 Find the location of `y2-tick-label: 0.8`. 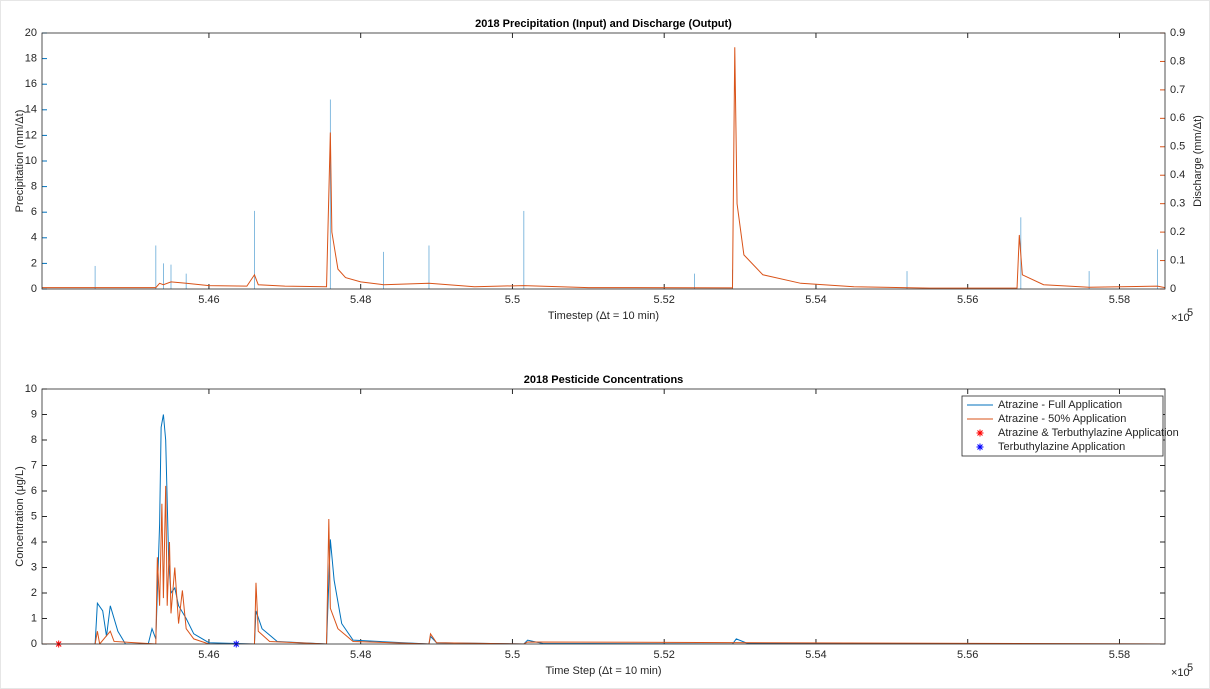

y2-tick-label: 0.8 is located at coordinates (1177, 61).